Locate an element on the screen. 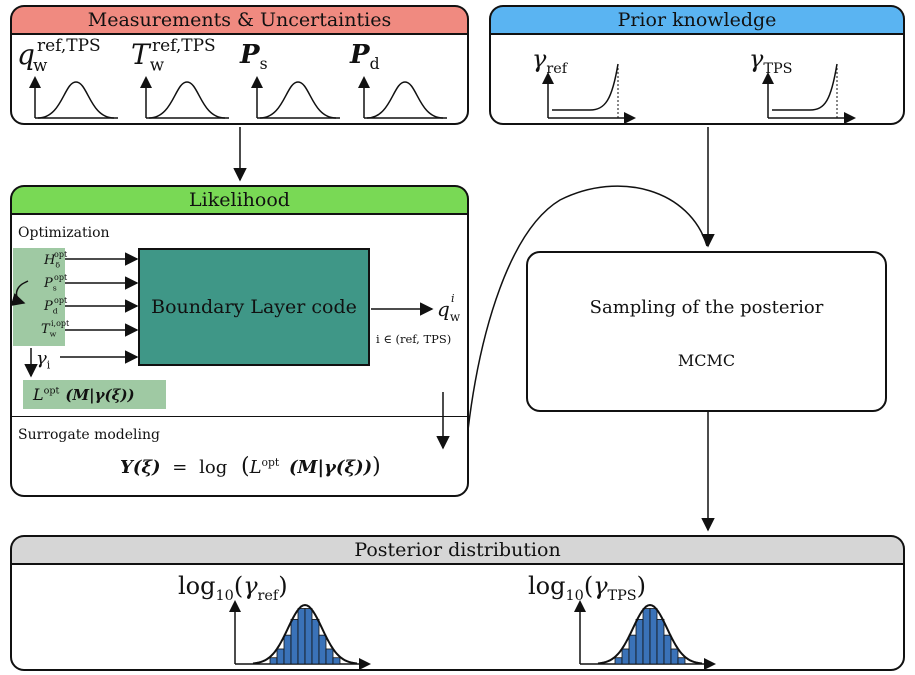 The height and width of the screenshot is (675, 915). index-note: i ∈ (ref, TPS) is located at coordinates (414, 339).